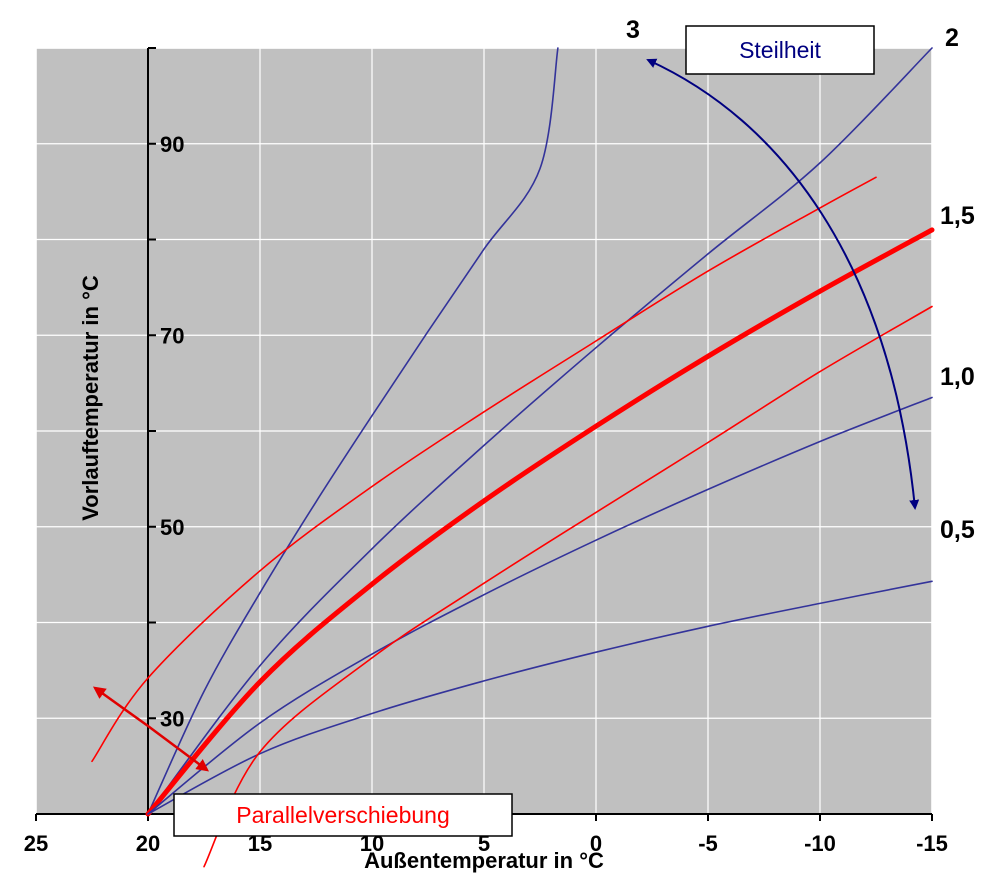 This screenshot has width=1000, height=892. I want to click on x-tick-label: -10, so click(820, 843).